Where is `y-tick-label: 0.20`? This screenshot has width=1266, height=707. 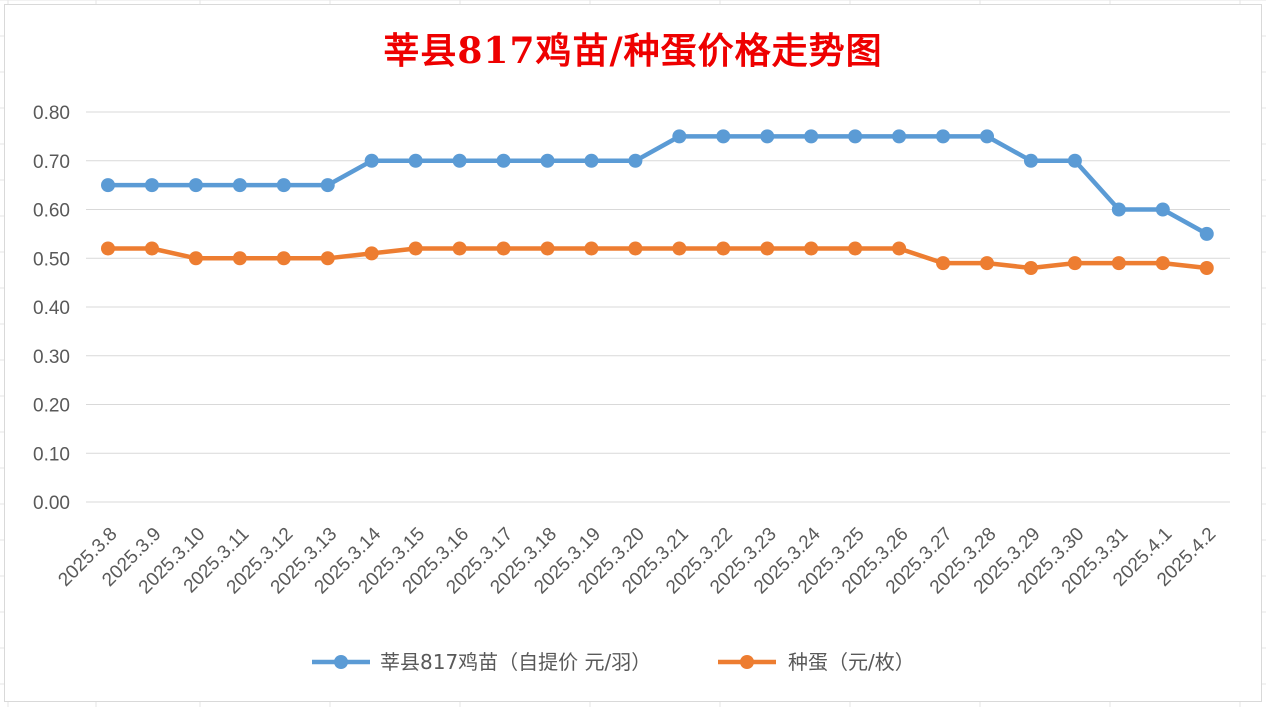 y-tick-label: 0.20 is located at coordinates (51, 406).